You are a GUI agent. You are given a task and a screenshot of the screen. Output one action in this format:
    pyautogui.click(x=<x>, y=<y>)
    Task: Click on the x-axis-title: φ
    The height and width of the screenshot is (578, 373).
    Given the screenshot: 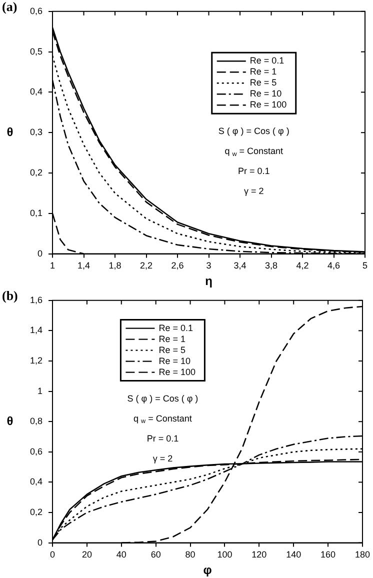 What is the action you would take?
    pyautogui.click(x=207, y=570)
    